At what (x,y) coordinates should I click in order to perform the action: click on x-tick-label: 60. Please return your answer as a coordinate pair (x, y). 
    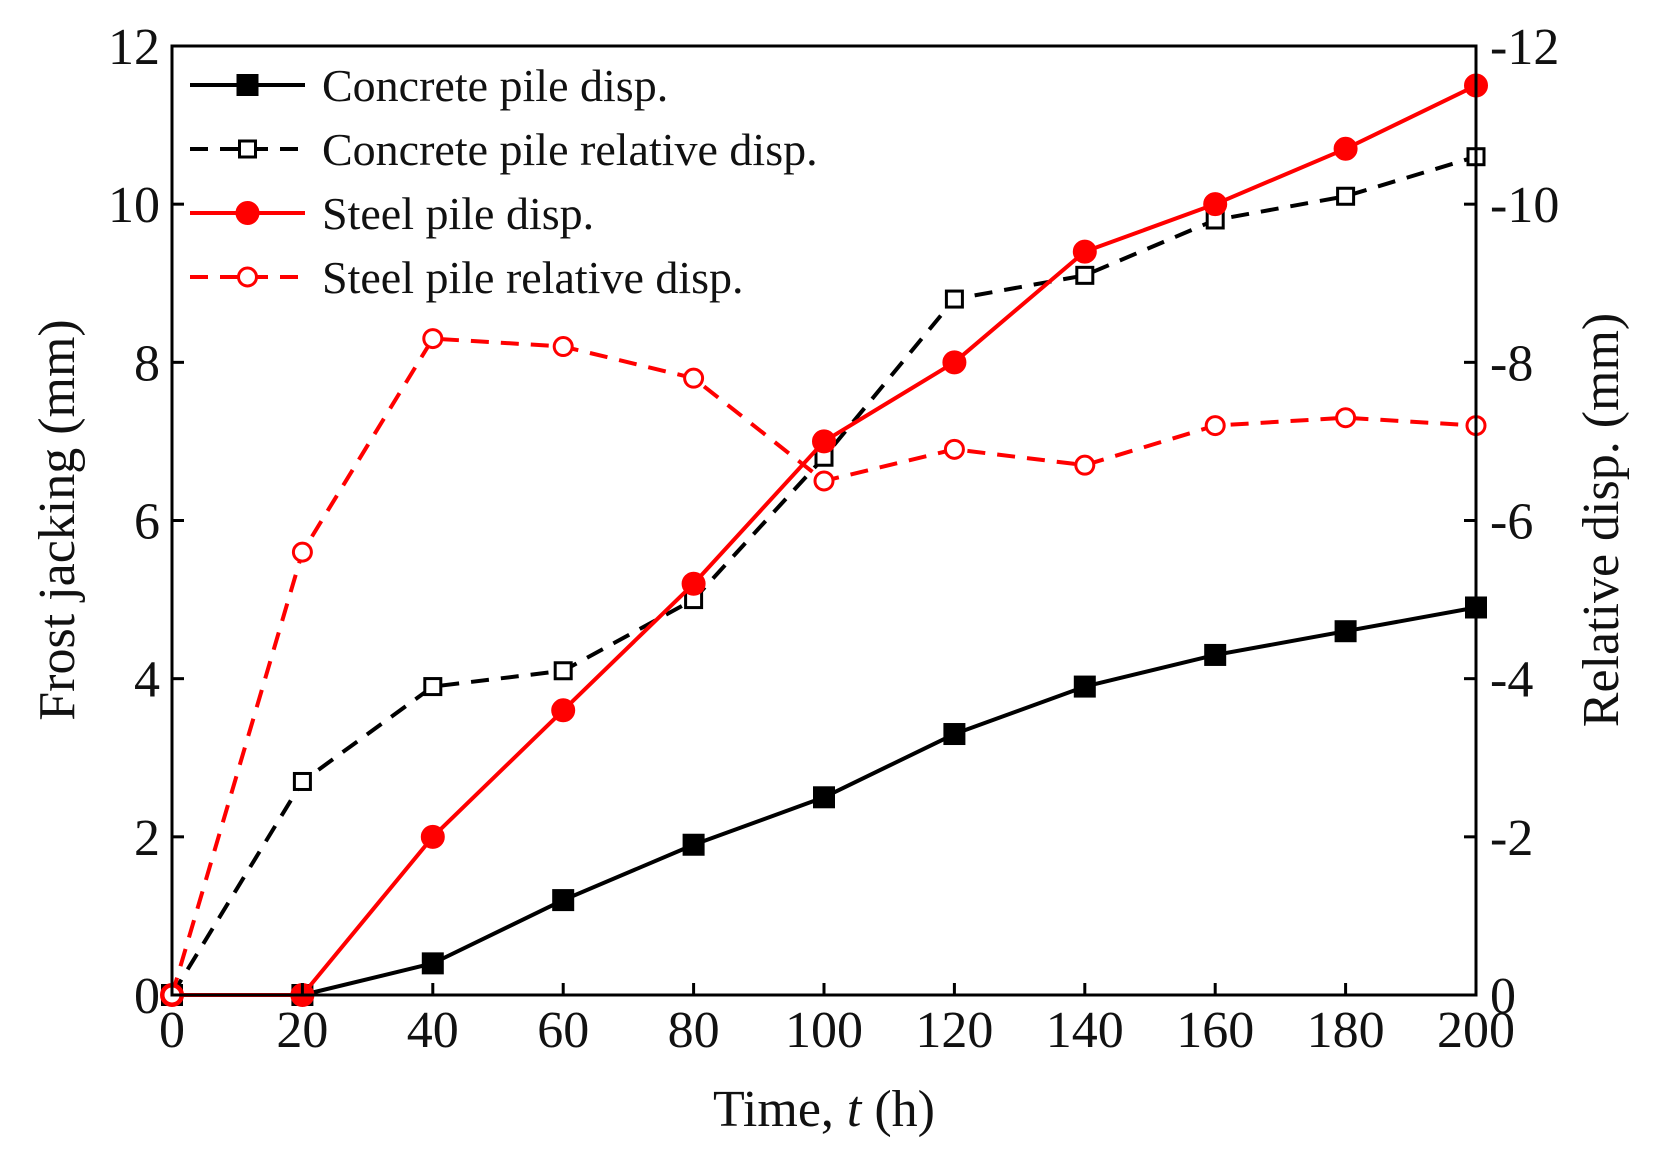
    Looking at the image, I should click on (563, 1030).